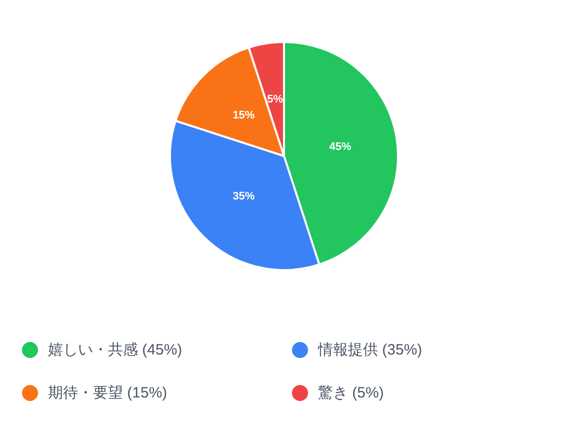 Image resolution: width=567 pixels, height=430 pixels. What do you see at coordinates (108, 393) in the screenshot?
I see `legend-label: 期待・要望 (15%)` at bounding box center [108, 393].